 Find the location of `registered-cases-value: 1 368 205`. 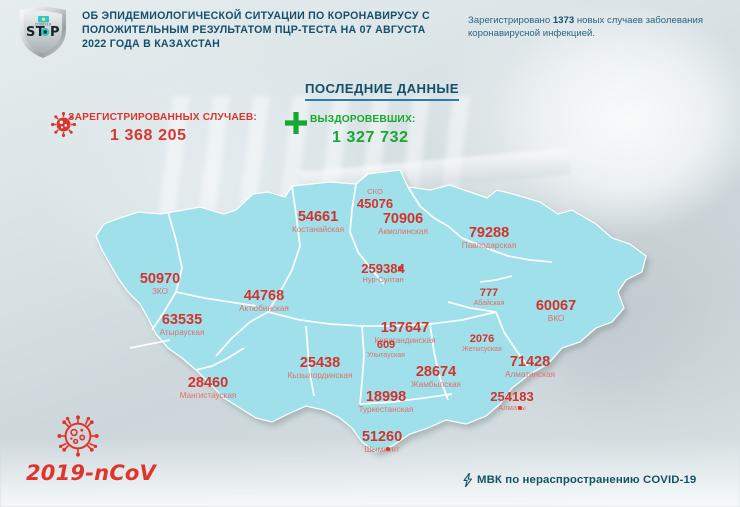

registered-cases-value: 1 368 205 is located at coordinates (148, 135).